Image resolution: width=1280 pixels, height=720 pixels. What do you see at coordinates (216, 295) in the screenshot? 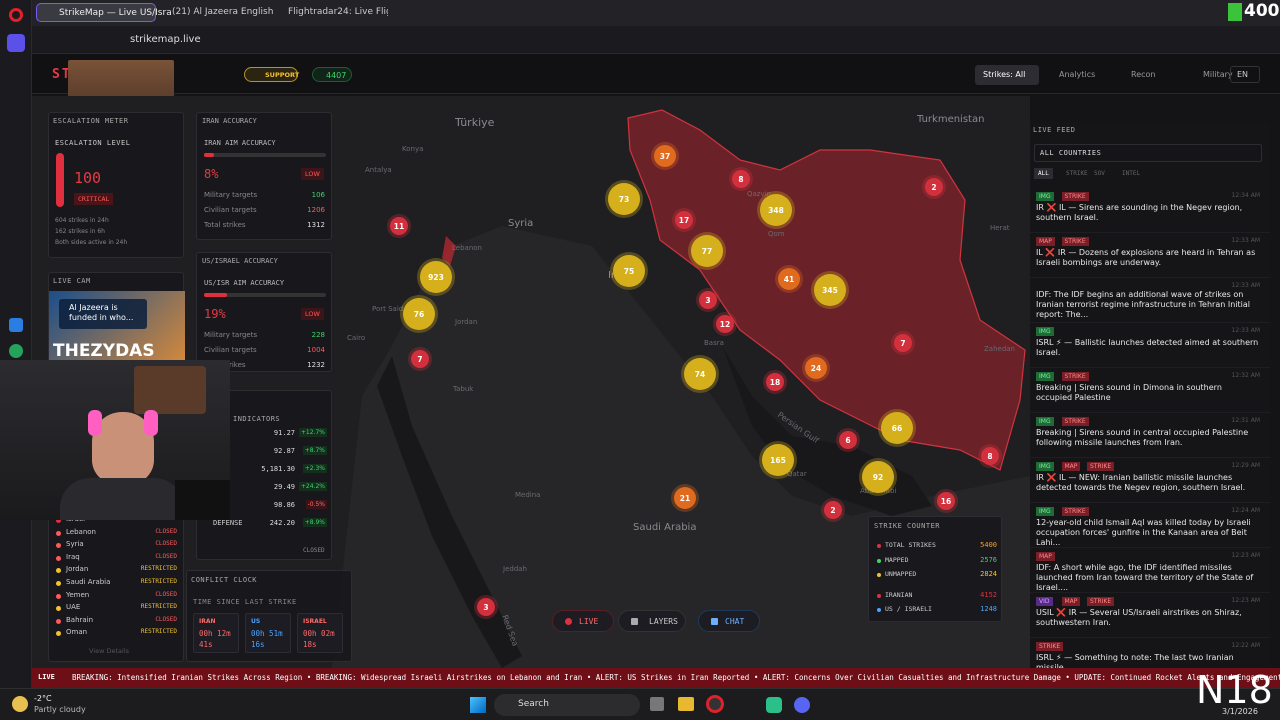
I see `accuracy-fill` at bounding box center [216, 295].